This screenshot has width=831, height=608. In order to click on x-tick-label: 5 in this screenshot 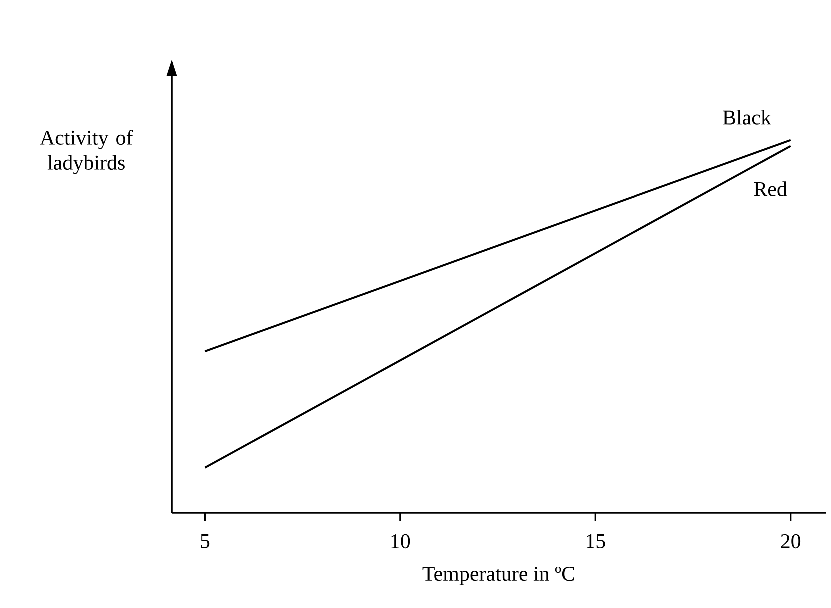, I will do `click(205, 541)`.